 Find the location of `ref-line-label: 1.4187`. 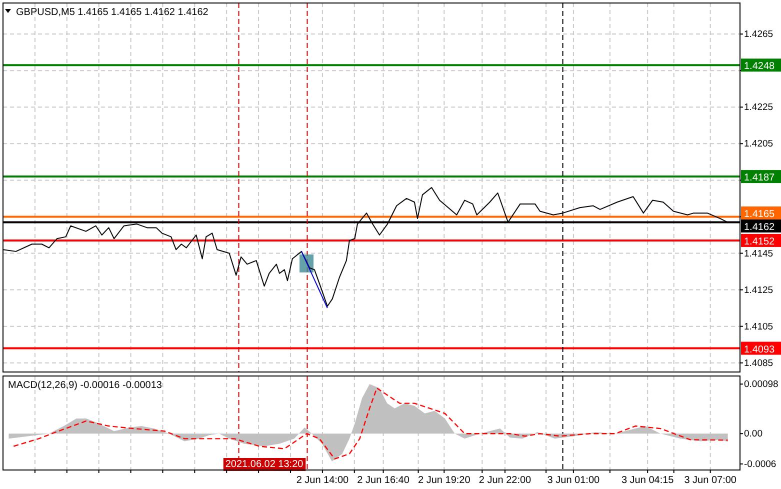

ref-line-label: 1.4187 is located at coordinates (760, 178).